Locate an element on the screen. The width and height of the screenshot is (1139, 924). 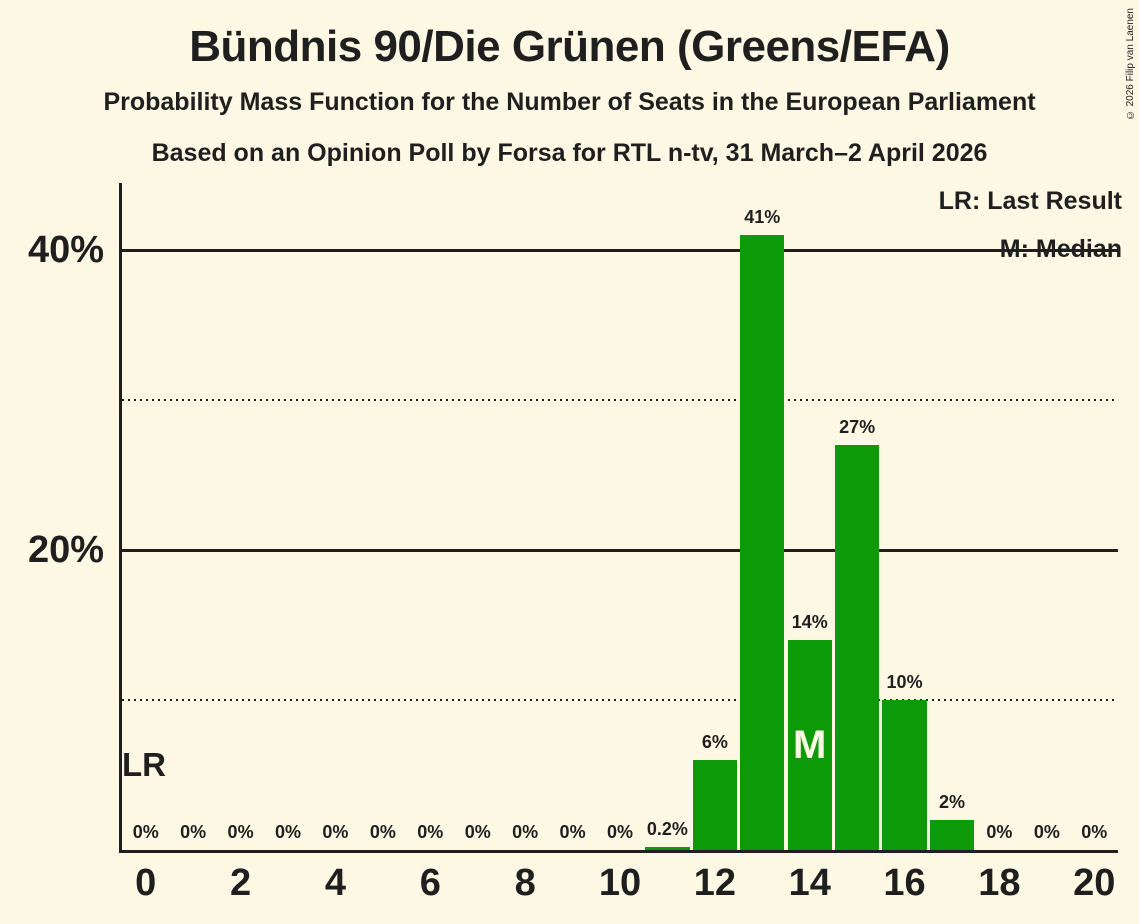
value-label-seat-14: 14% is located at coordinates (809, 622).